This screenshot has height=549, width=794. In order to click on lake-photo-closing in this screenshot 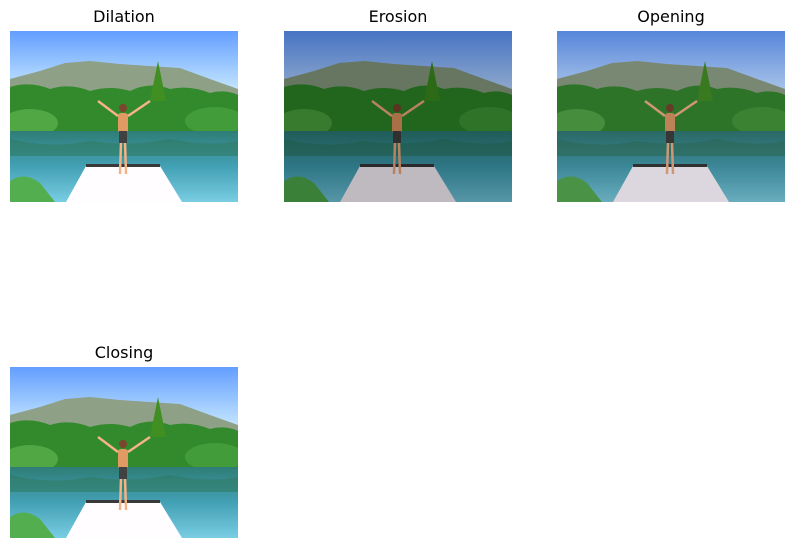, I will do `click(124, 452)`.